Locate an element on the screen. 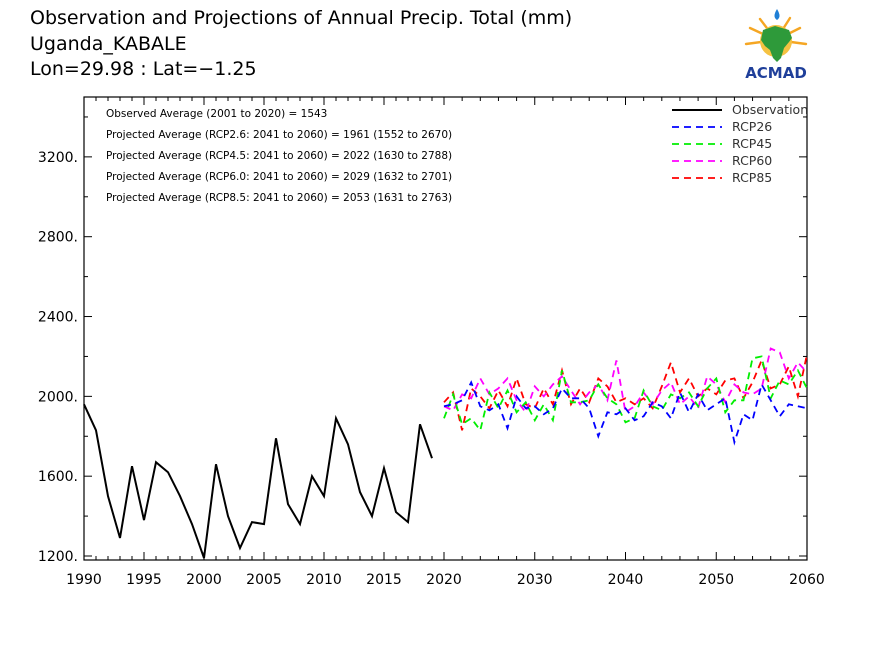  x-tick-label: 1990 is located at coordinates (84, 580).